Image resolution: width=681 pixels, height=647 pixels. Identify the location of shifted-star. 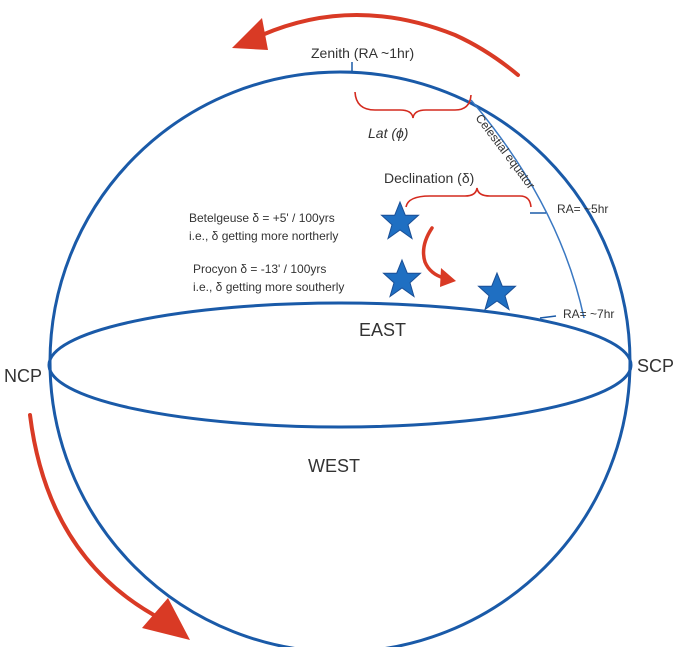
(497, 291).